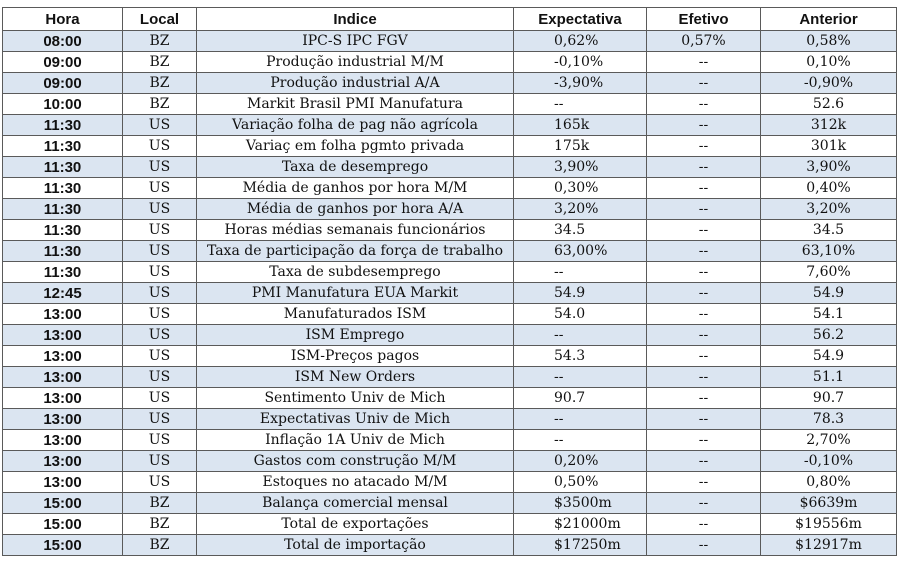 This screenshot has width=906, height=561. What do you see at coordinates (355, 125) in the screenshot?
I see `cell-indice: Variação folha de pag não agrícola` at bounding box center [355, 125].